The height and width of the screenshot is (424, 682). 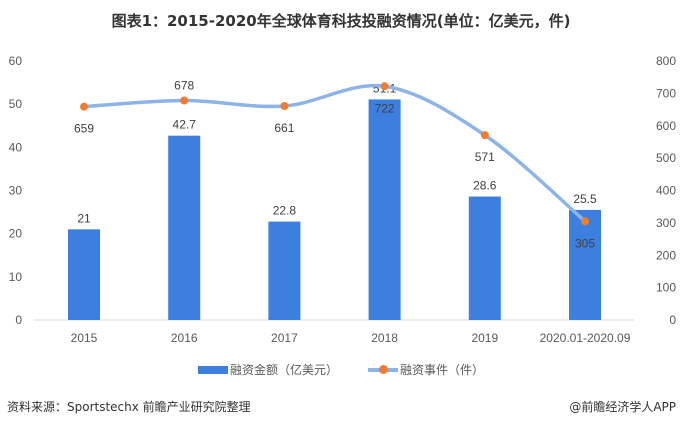 What do you see at coordinates (16, 234) in the screenshot?
I see `y-left-tick-label: 20` at bounding box center [16, 234].